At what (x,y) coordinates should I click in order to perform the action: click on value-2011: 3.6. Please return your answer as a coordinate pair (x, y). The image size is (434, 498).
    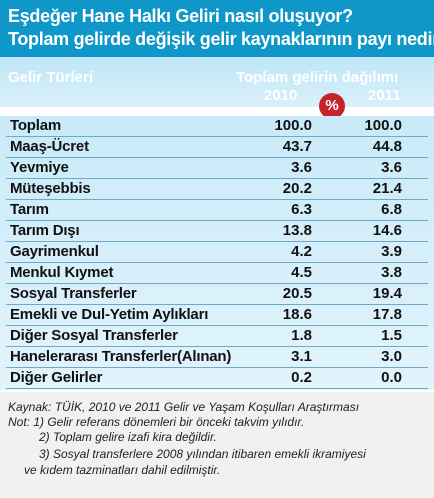
    Looking at the image, I should click on (391, 167).